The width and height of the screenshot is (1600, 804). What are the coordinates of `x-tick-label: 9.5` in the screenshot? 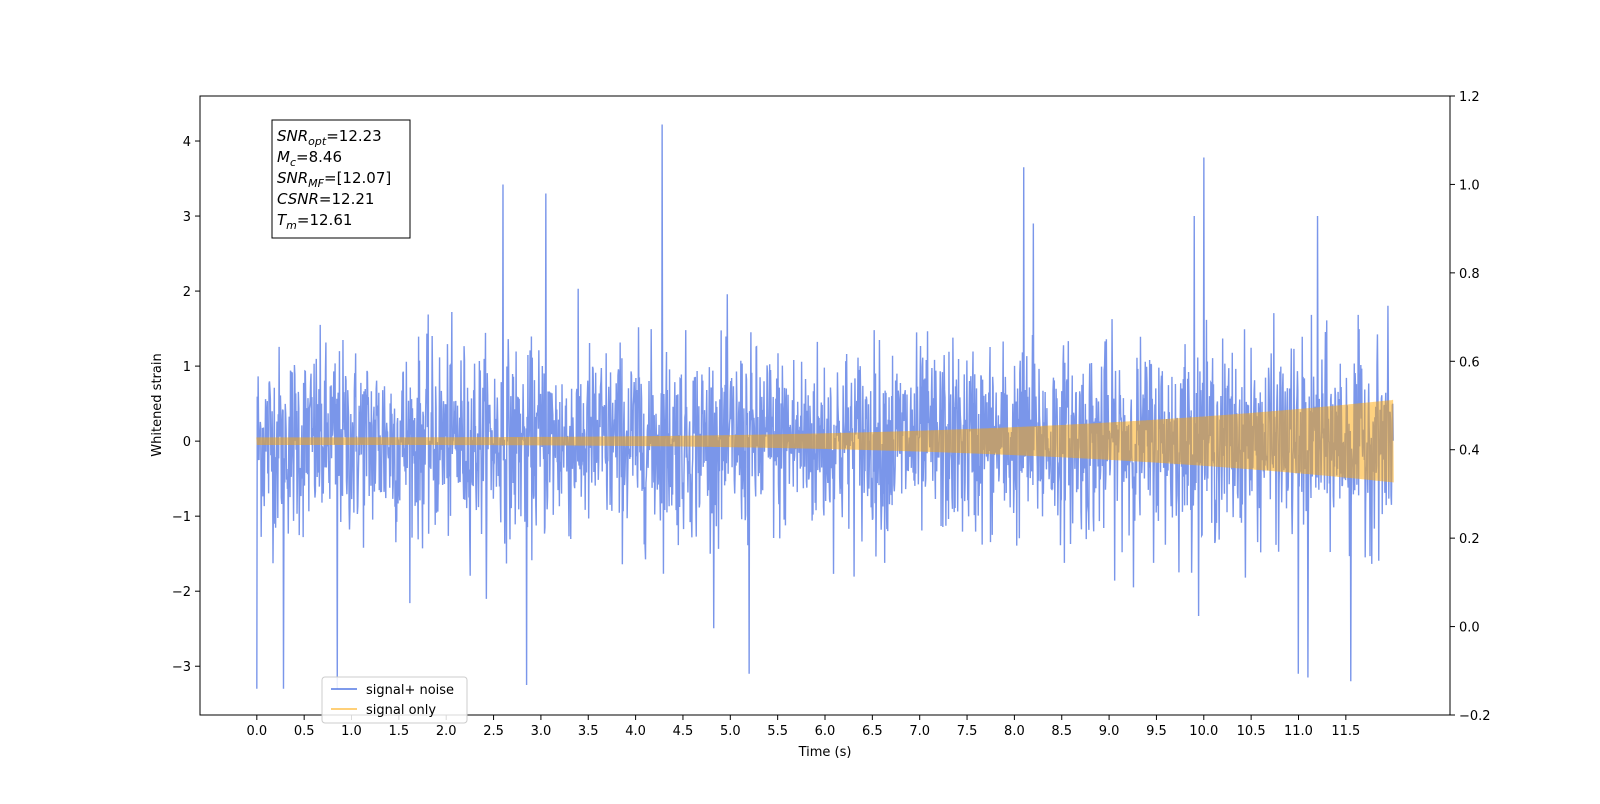 It's located at (1156, 731).